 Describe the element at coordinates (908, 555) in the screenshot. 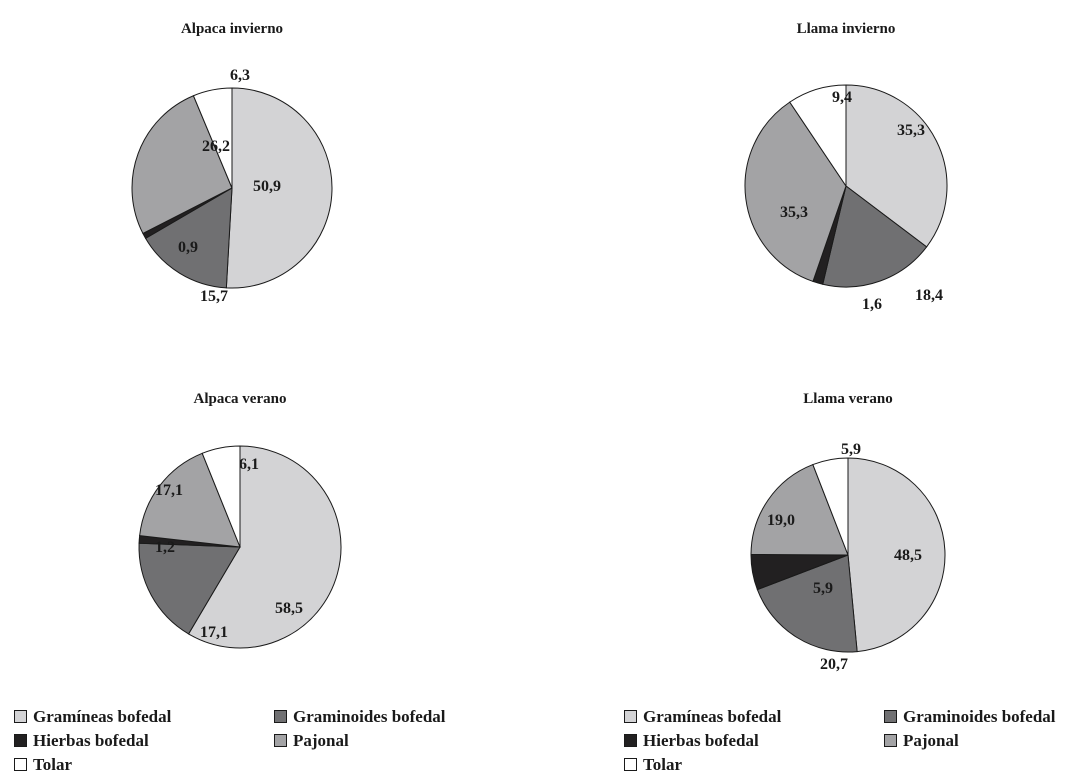

I see `data-label-gramineas-bofedal: 48,5` at that location.